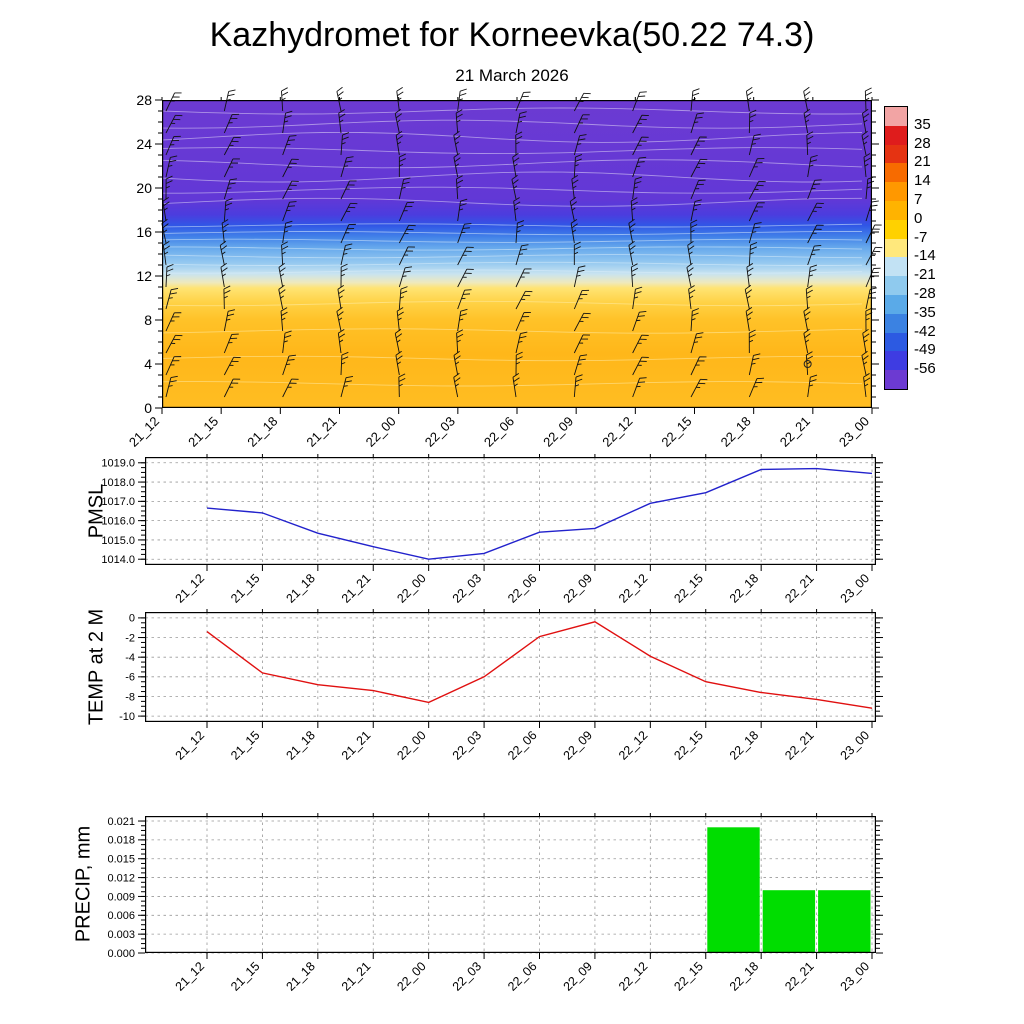  I want to click on y-tick-labels: 0.021 0.018 0.015 0.012 0.009 0.006 0.003 0.000, so click(121, 888).